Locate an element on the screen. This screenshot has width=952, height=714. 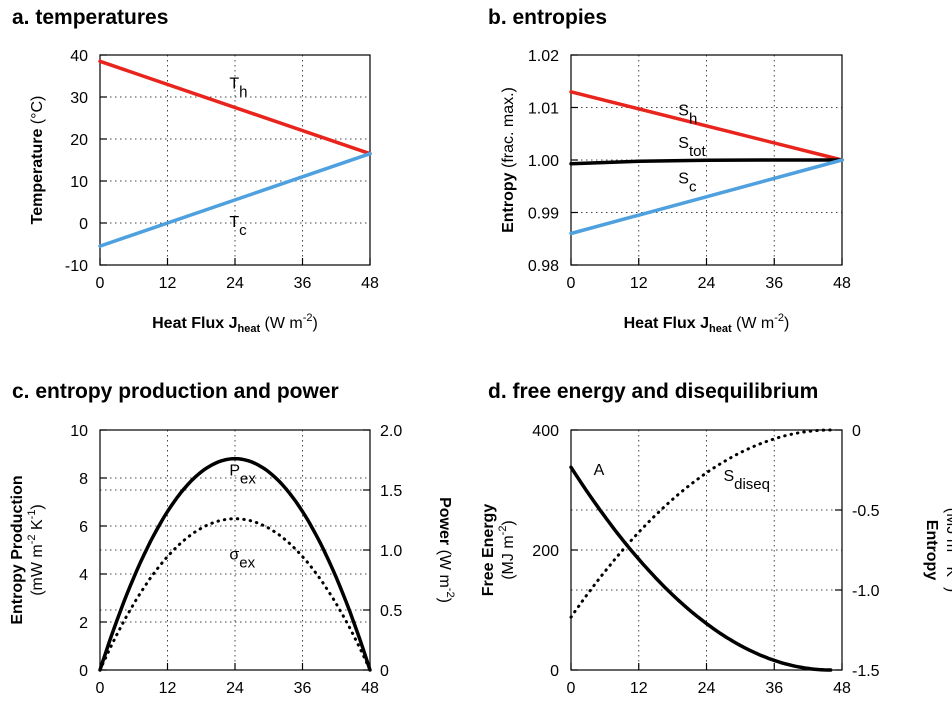
y-tick-label: 200 is located at coordinates (545, 551).